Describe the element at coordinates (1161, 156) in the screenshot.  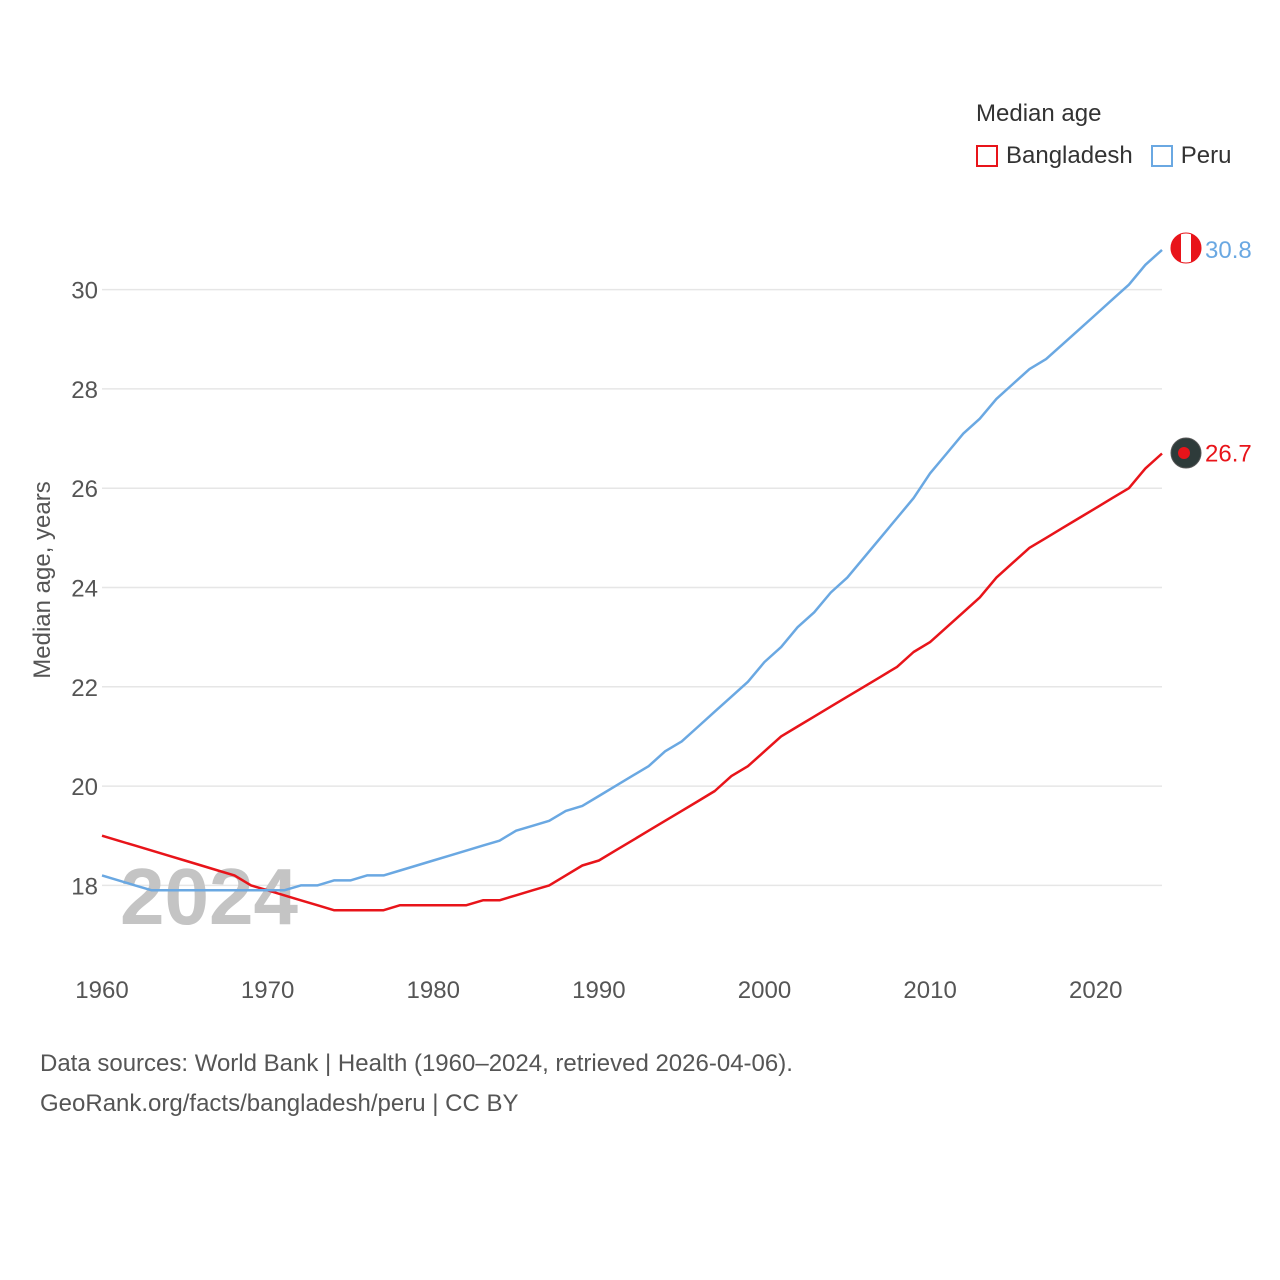
I see `legend-swatch-peru` at that location.